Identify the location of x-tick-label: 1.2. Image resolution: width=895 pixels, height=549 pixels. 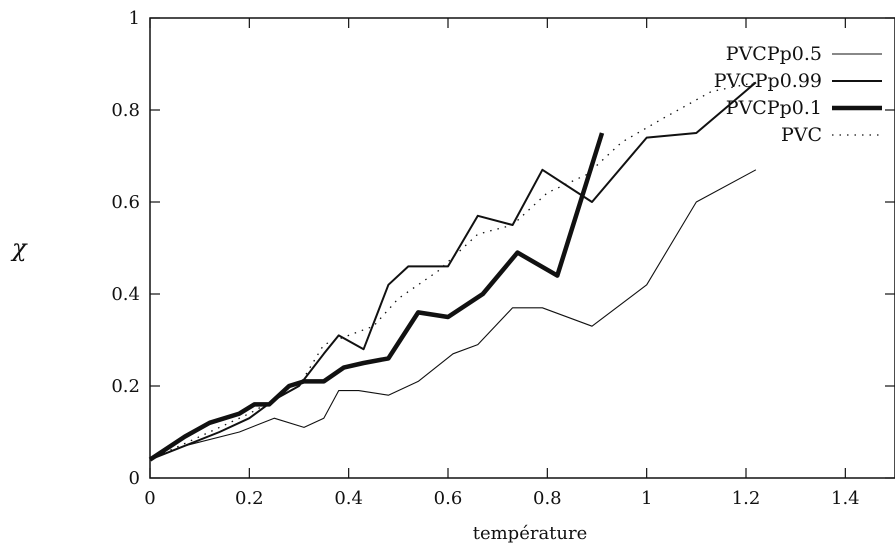
(746, 498).